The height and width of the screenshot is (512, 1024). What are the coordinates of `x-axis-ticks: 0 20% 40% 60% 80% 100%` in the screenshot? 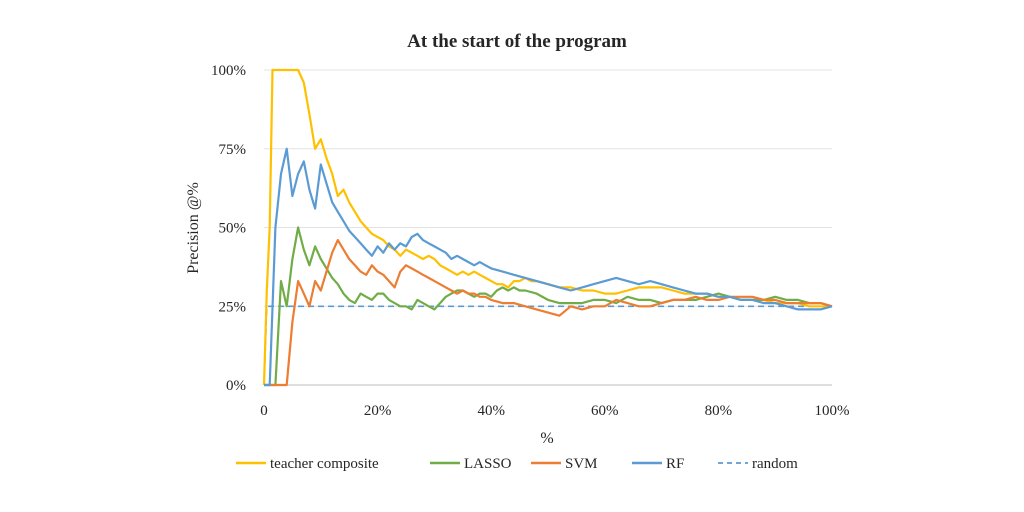 It's located at (554, 411).